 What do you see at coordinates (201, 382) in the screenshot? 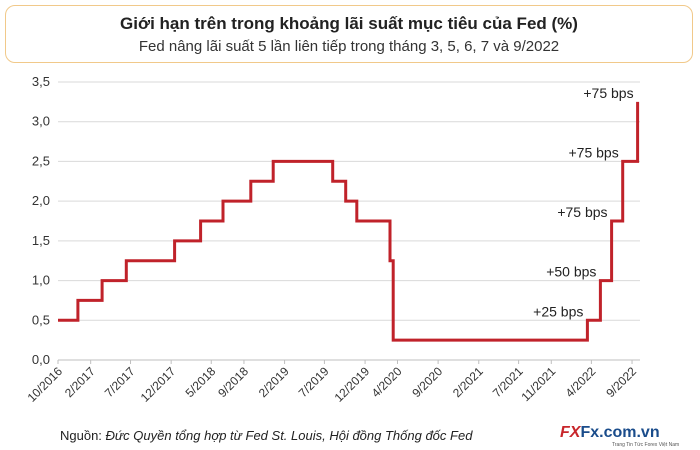
I see `x-tick-label: 5/2018` at bounding box center [201, 382].